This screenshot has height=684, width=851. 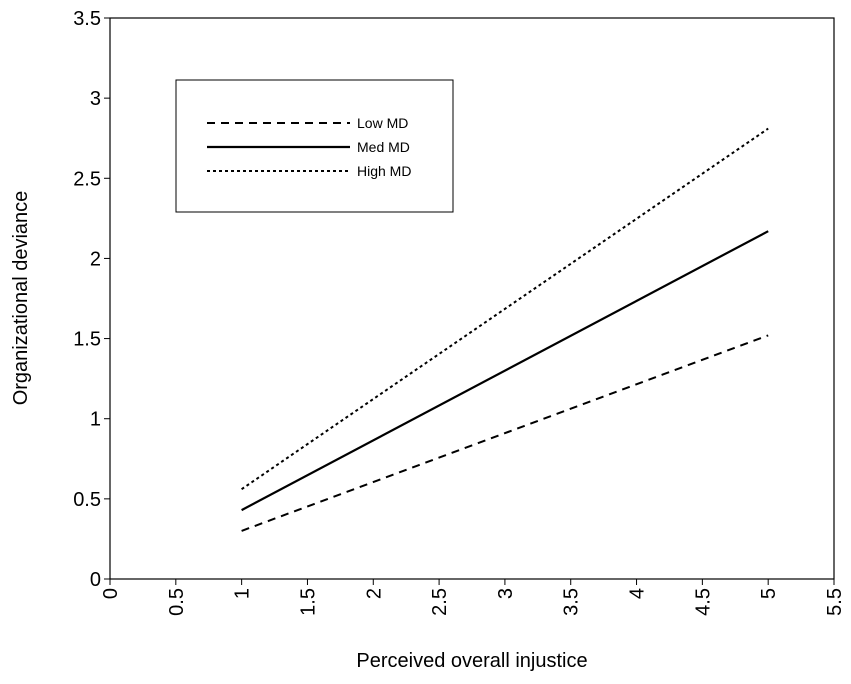 I want to click on y-axis: 0 0.5 1 1.5 2 2.5 3 3.5, so click(x=91, y=299).